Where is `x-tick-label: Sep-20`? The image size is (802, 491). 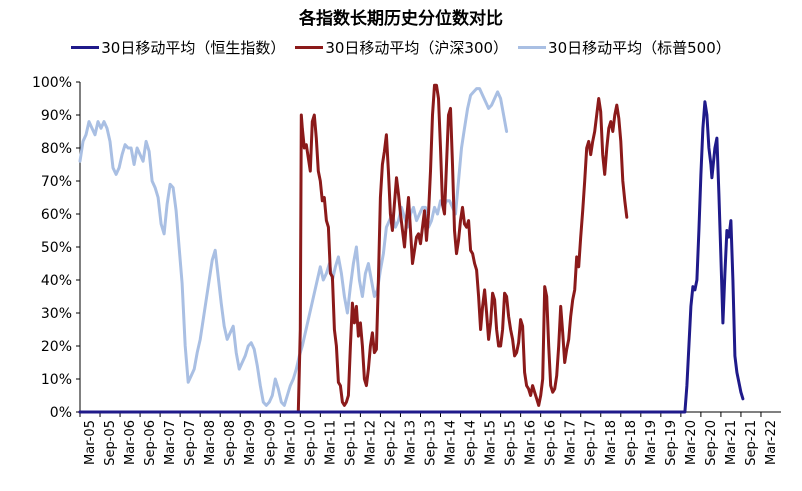 x-tick-label: Sep-20 is located at coordinates (711, 443).